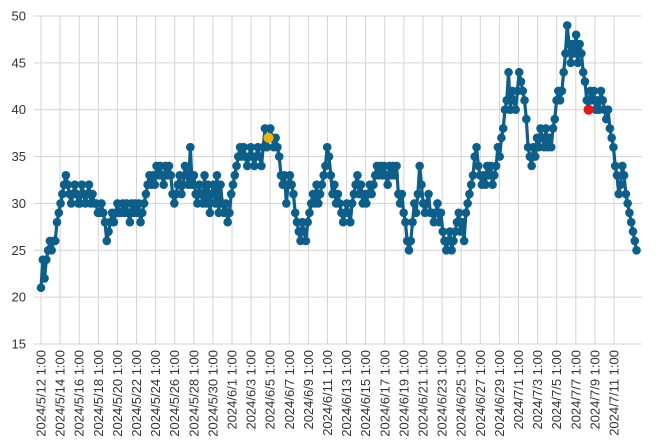  I want to click on x-tick-label: 2024/6/1 1:00, so click(232, 390).